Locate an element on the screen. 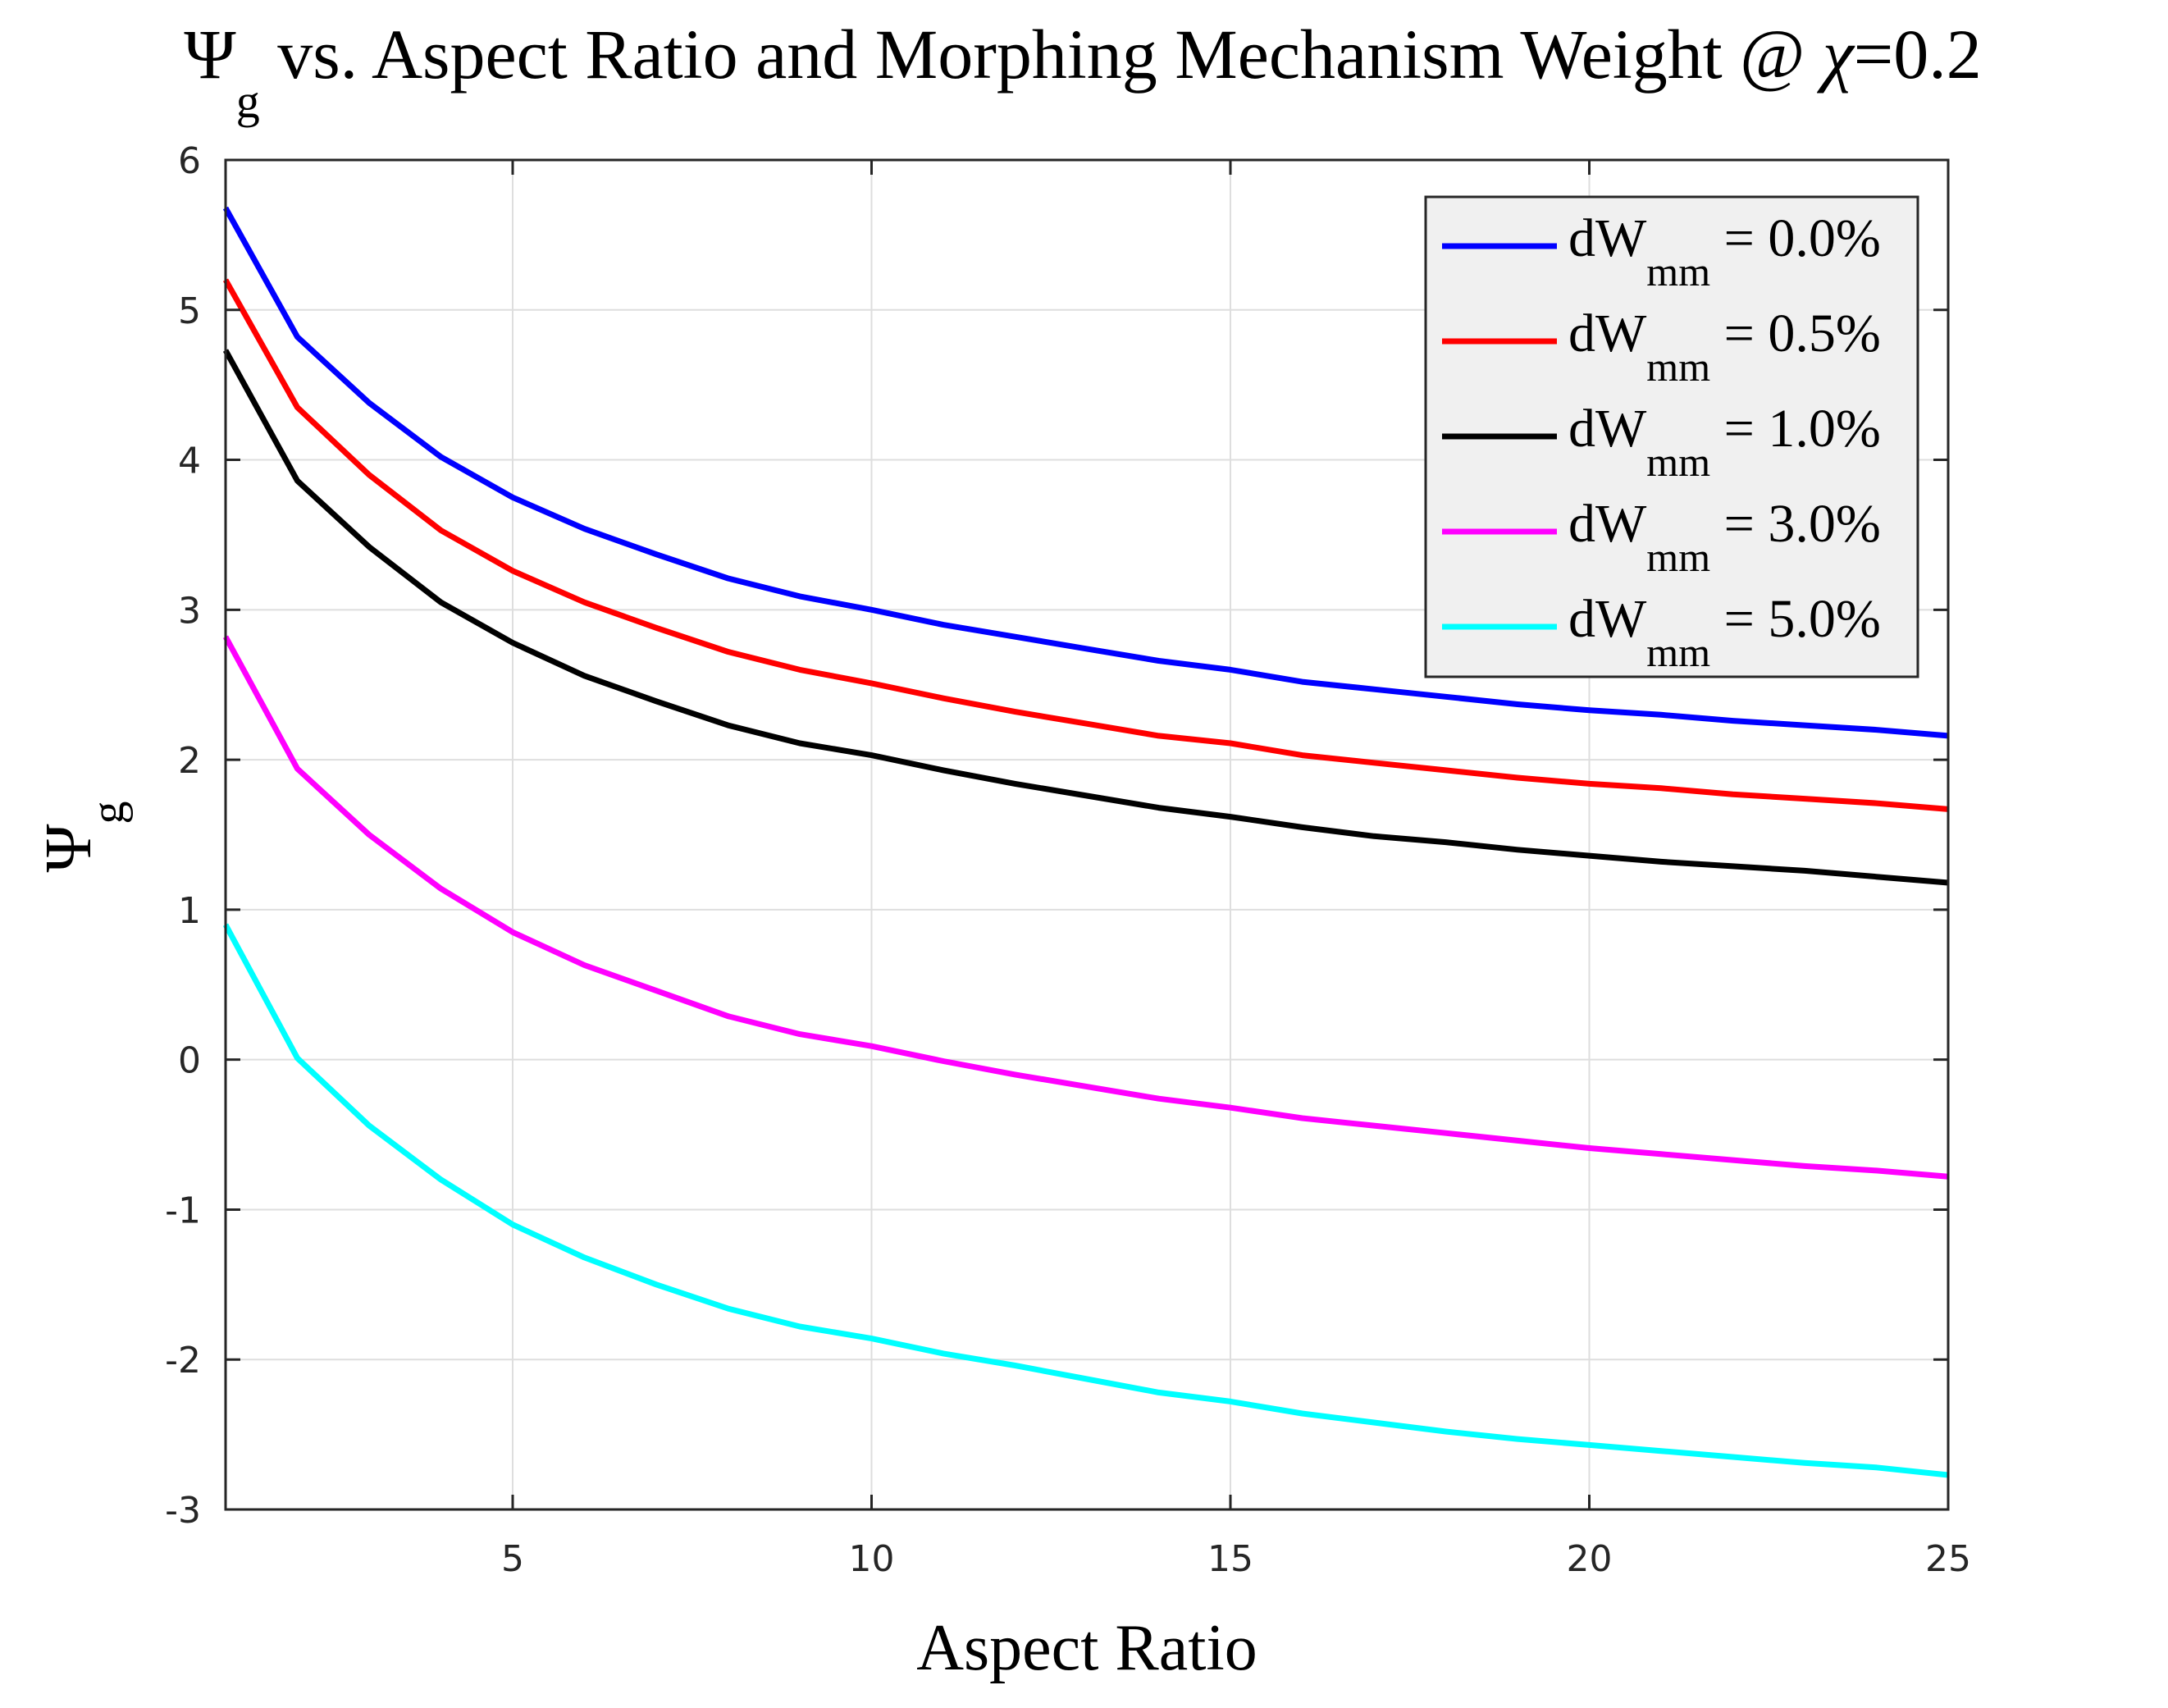 Image resolution: width=2168 pixels, height=1708 pixels. legend-label-suffix: = 5.0% is located at coordinates (1796, 619).